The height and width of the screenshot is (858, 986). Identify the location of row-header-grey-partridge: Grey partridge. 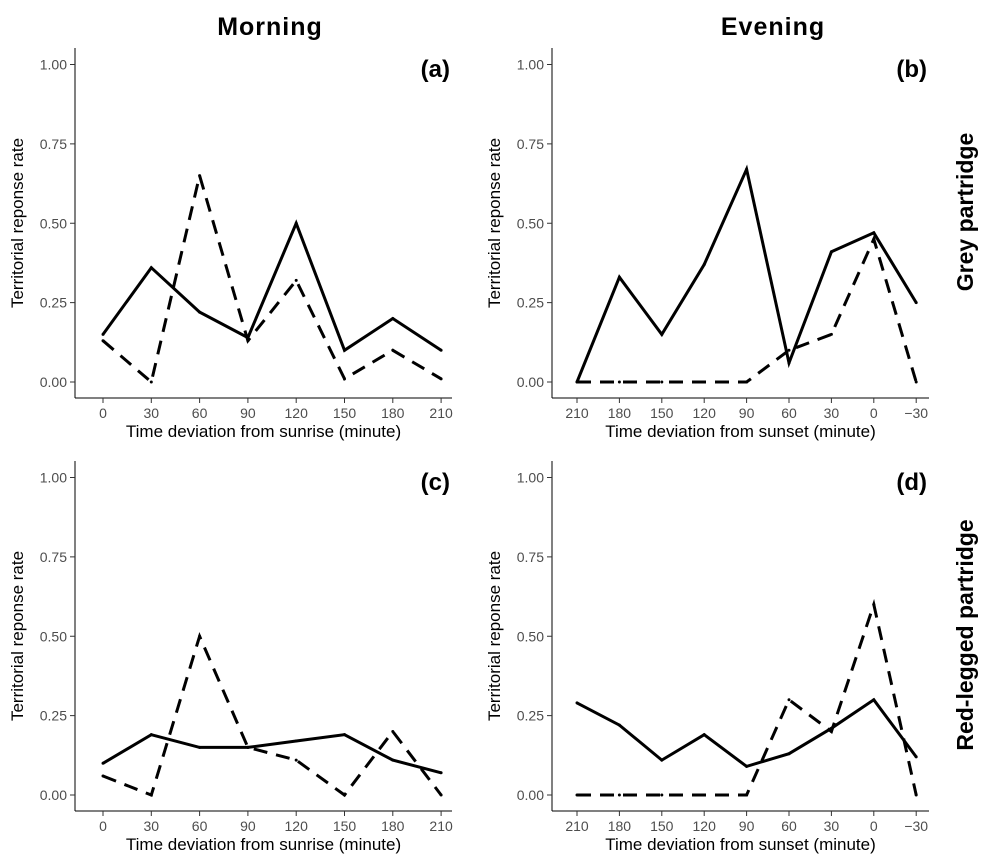
(965, 212).